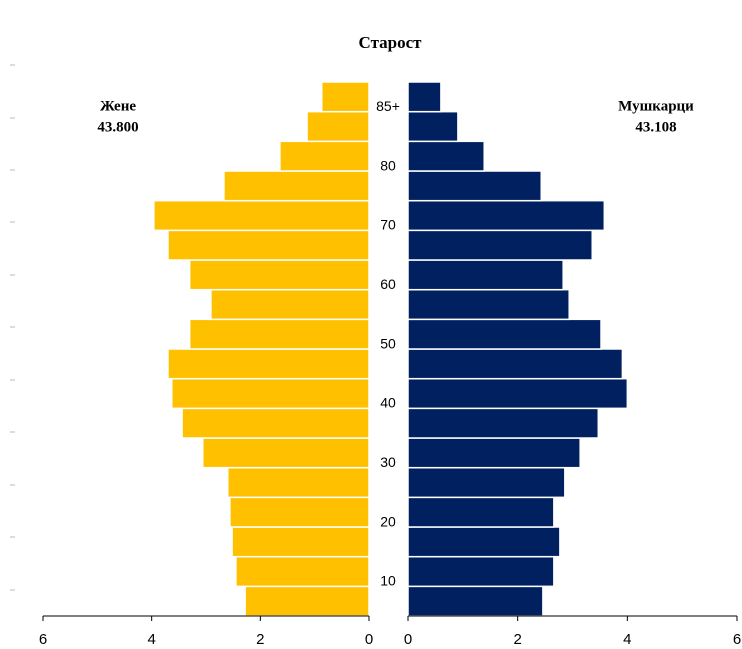 This screenshot has height=649, width=742. What do you see at coordinates (388, 165) in the screenshot?
I see `age-label: 80` at bounding box center [388, 165].